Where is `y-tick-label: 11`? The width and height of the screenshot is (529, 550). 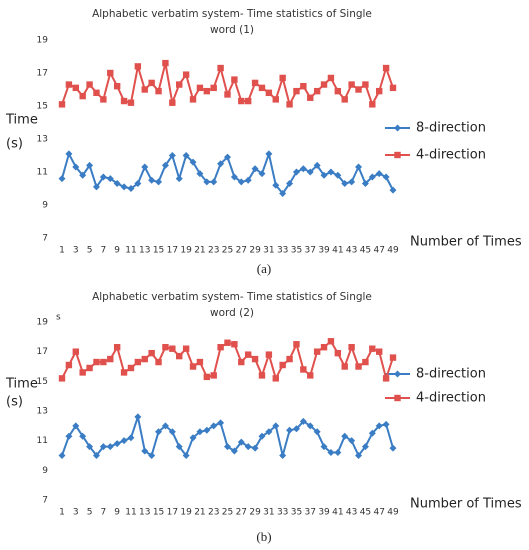 y-tick-label: 11 is located at coordinates (42, 441).